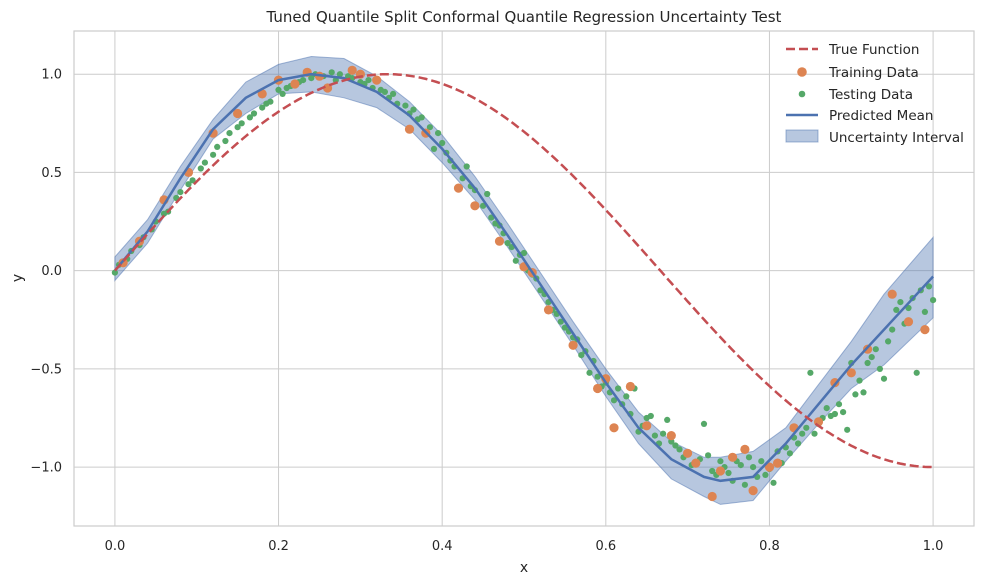 This screenshot has width=984, height=584. I want to click on y-tick-label: 0.0, so click(51, 271).